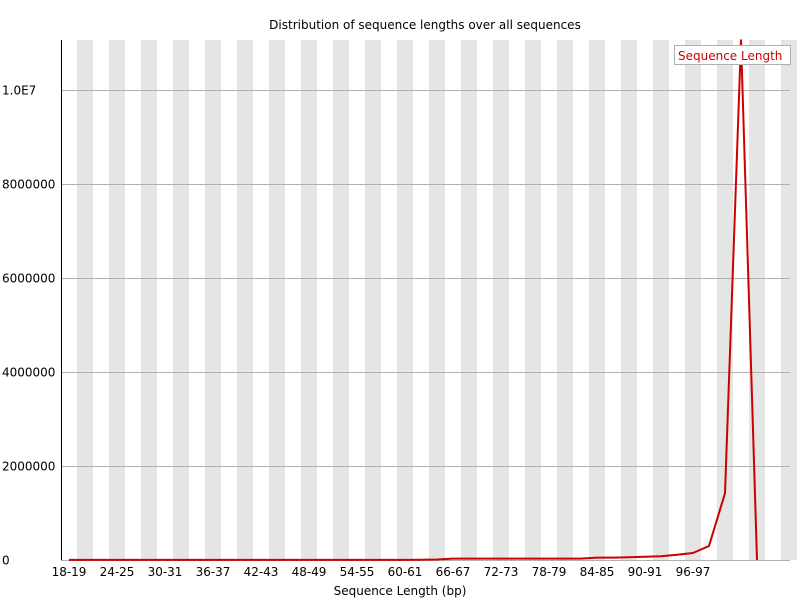  I want to click on legend: Sequence Length, so click(732, 55).